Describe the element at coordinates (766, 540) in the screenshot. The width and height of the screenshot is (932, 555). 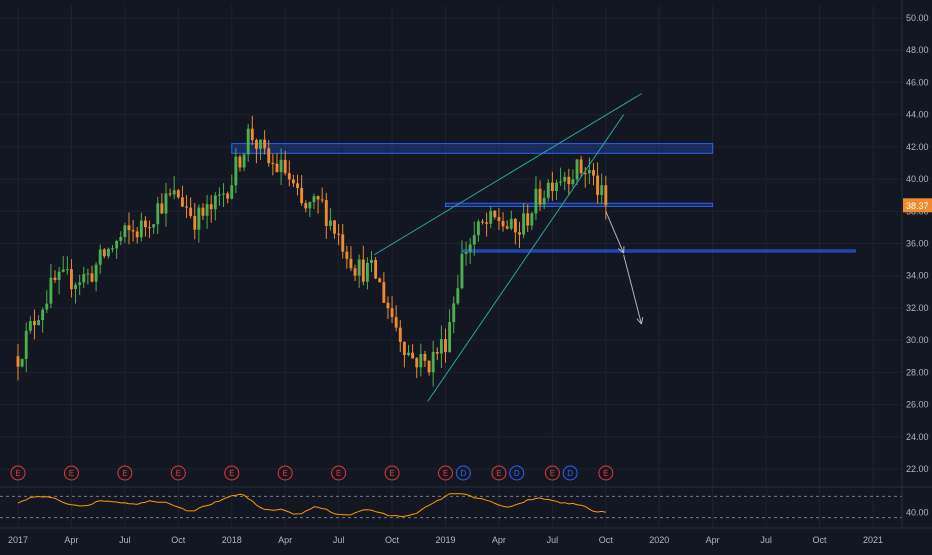
I see `time-tick-label: Jul` at that location.